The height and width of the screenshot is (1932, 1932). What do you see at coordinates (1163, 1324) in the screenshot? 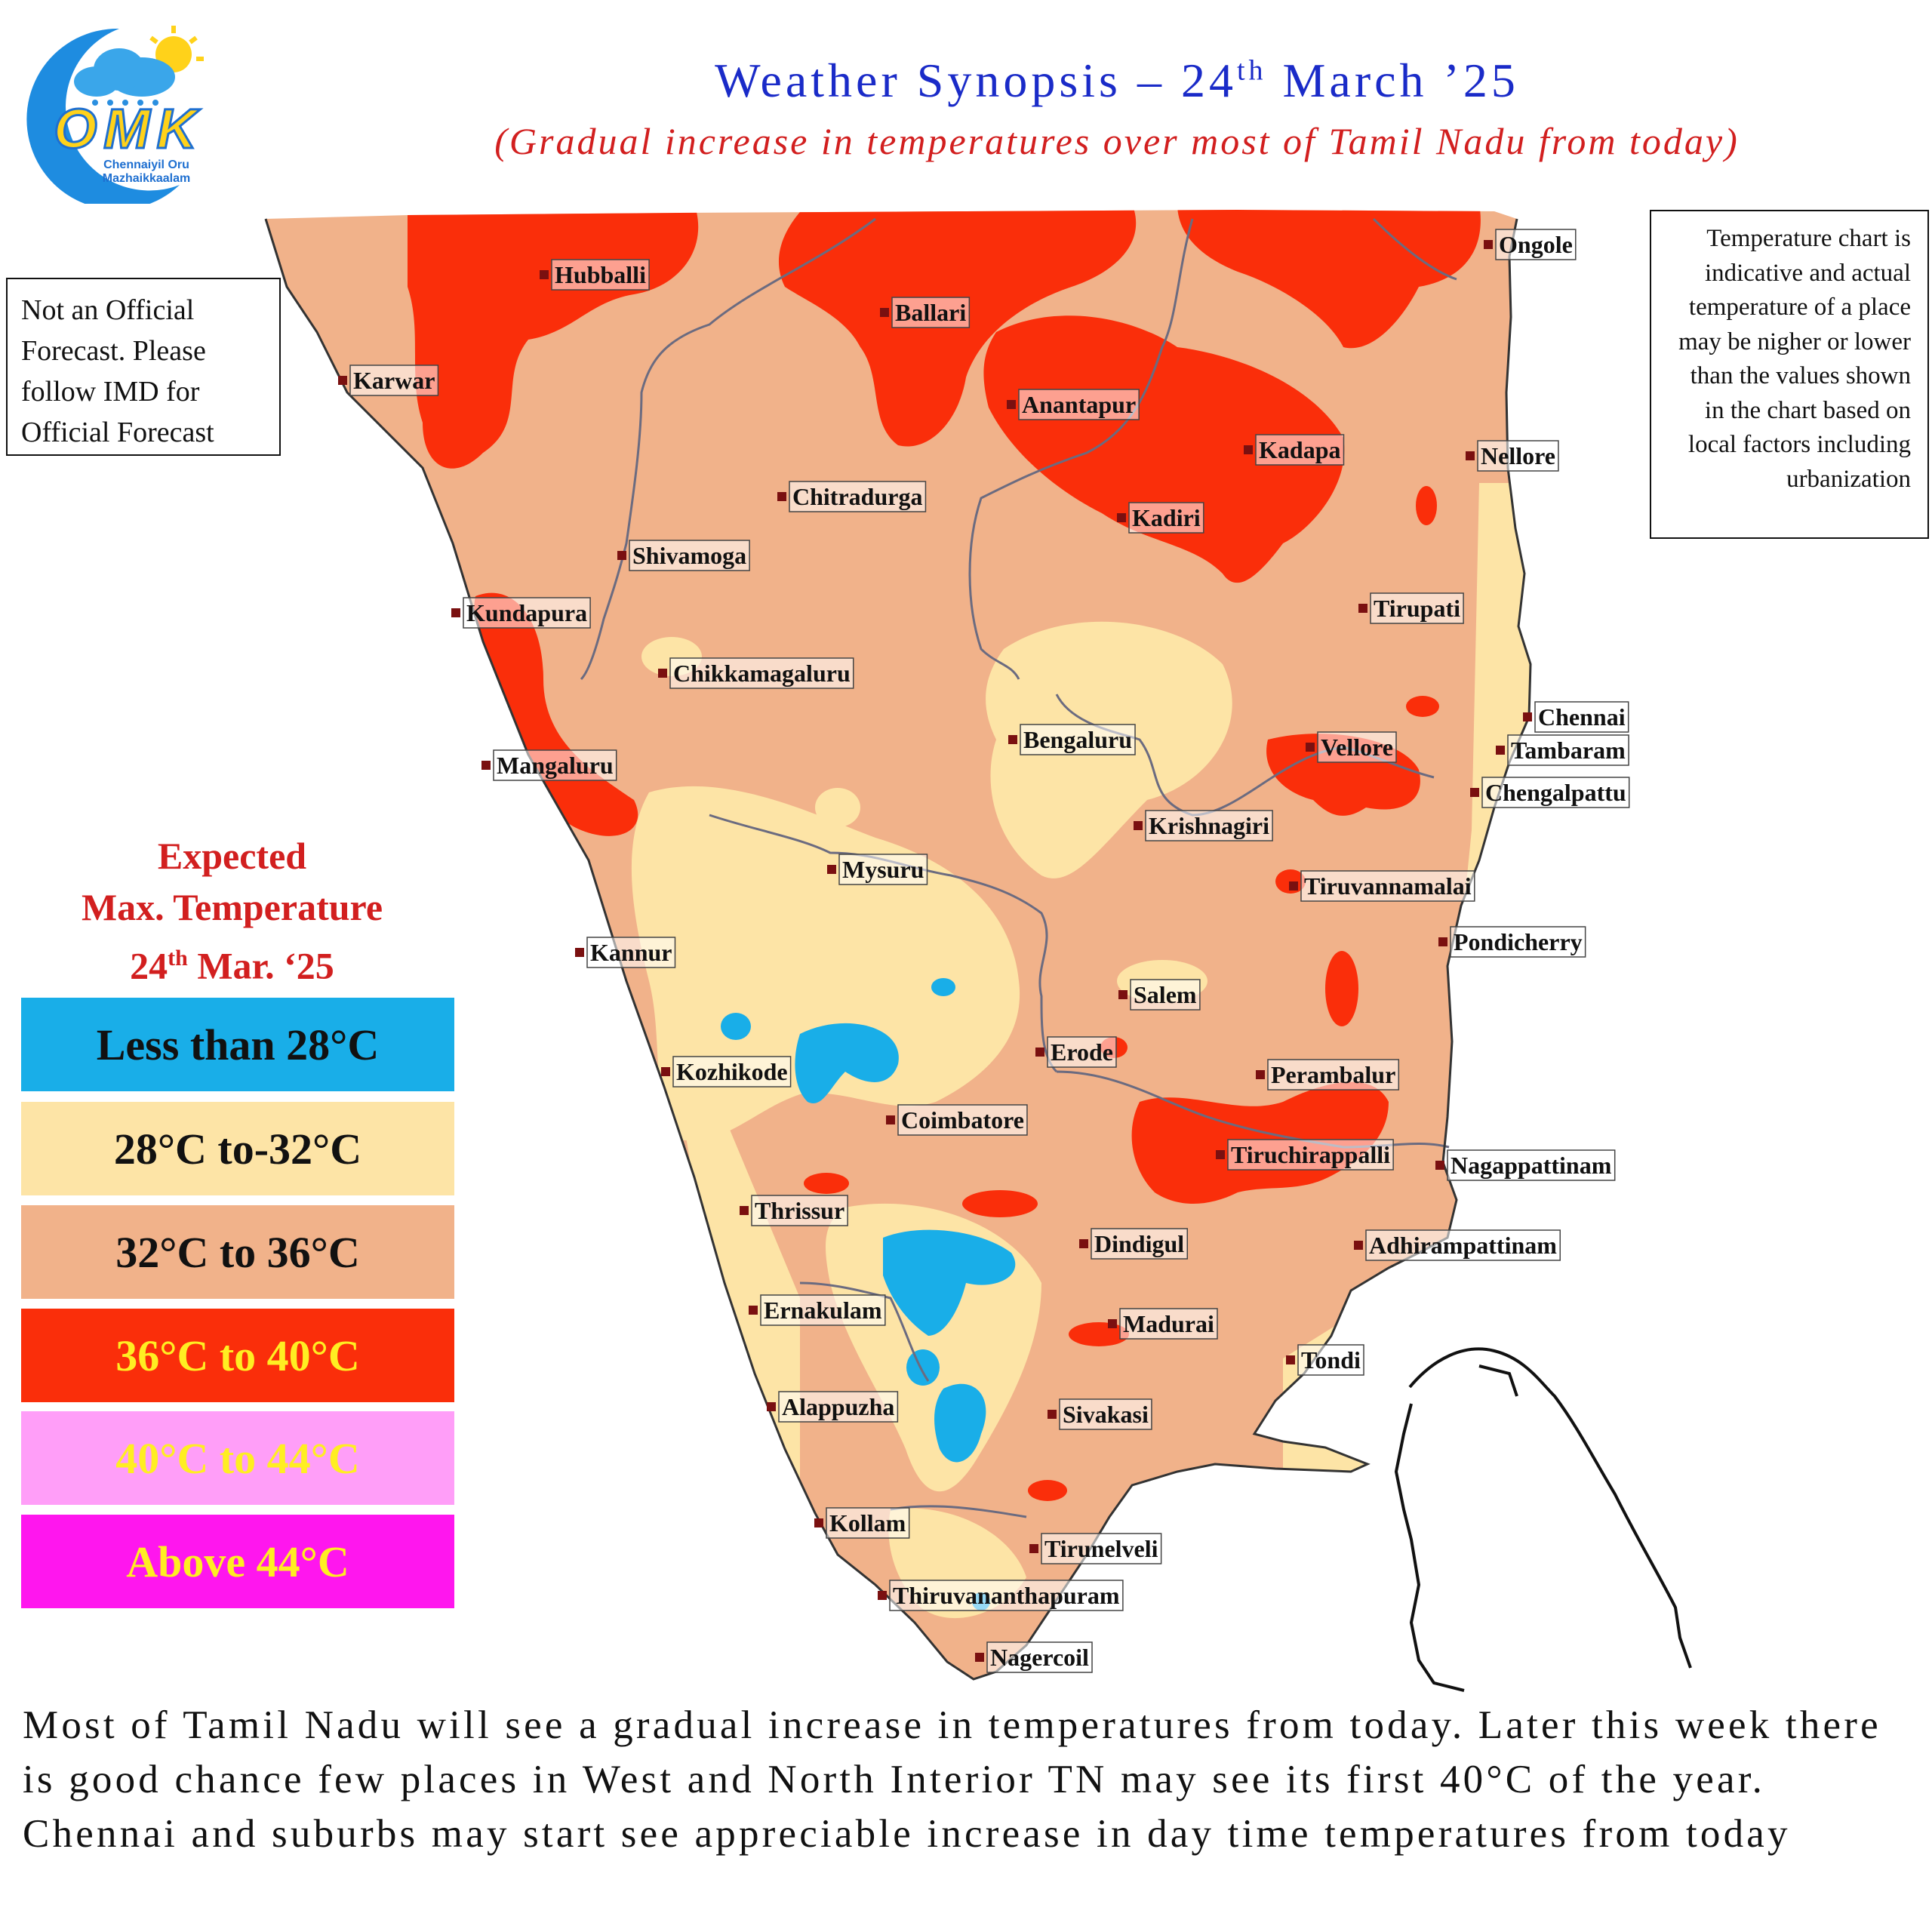
I see `city-madurai: Madurai` at bounding box center [1163, 1324].